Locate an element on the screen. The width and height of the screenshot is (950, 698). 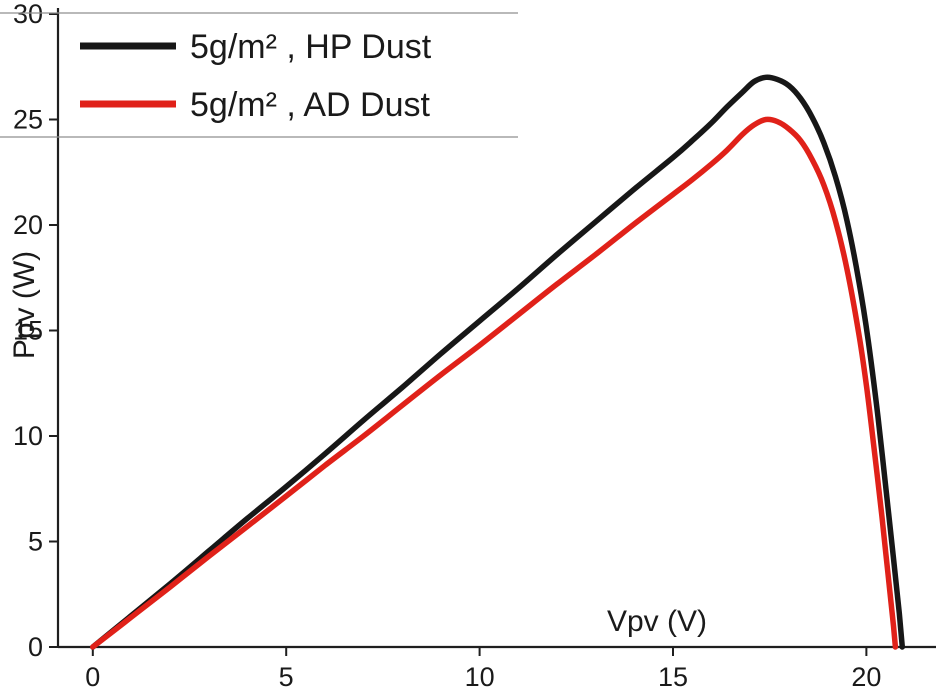
y-tick-label: 30 is located at coordinates (28, 14).